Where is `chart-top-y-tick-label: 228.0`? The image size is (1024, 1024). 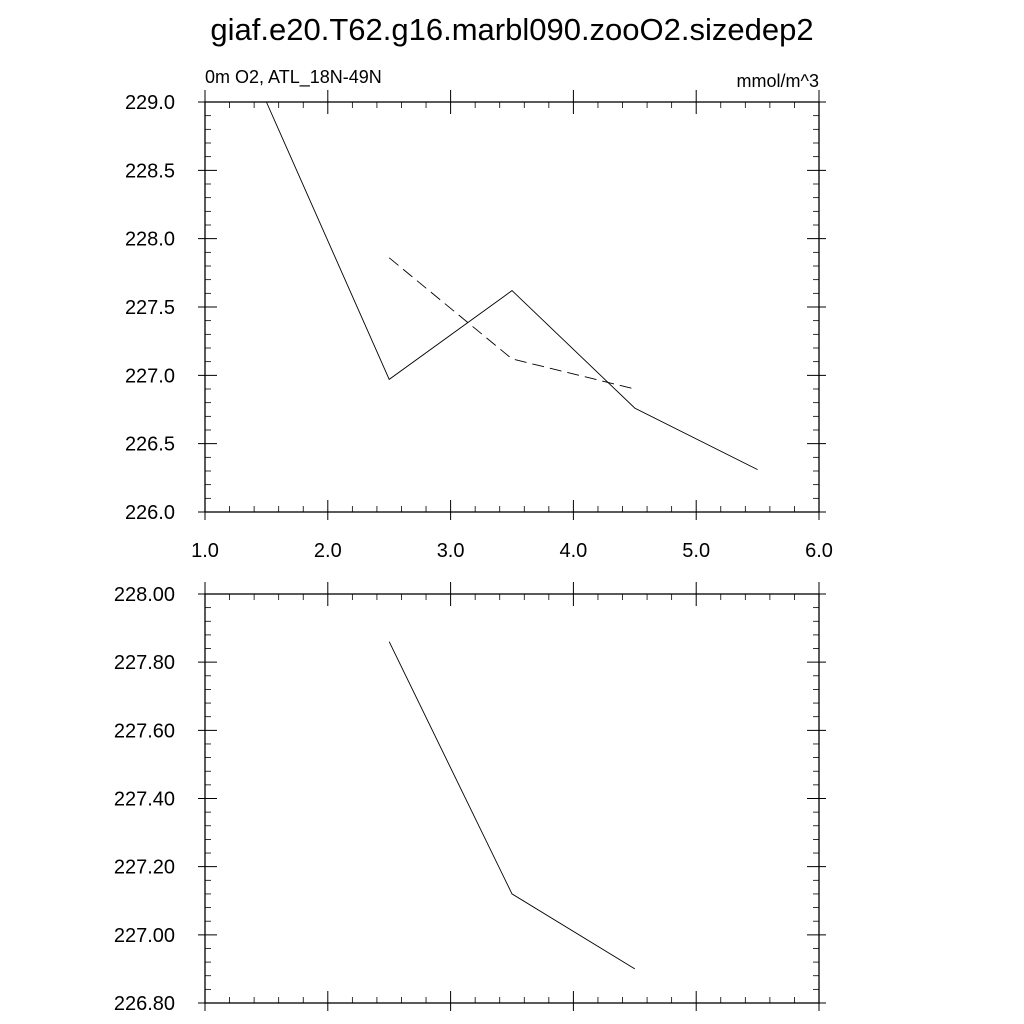 chart-top-y-tick-label: 228.0 is located at coordinates (150, 240).